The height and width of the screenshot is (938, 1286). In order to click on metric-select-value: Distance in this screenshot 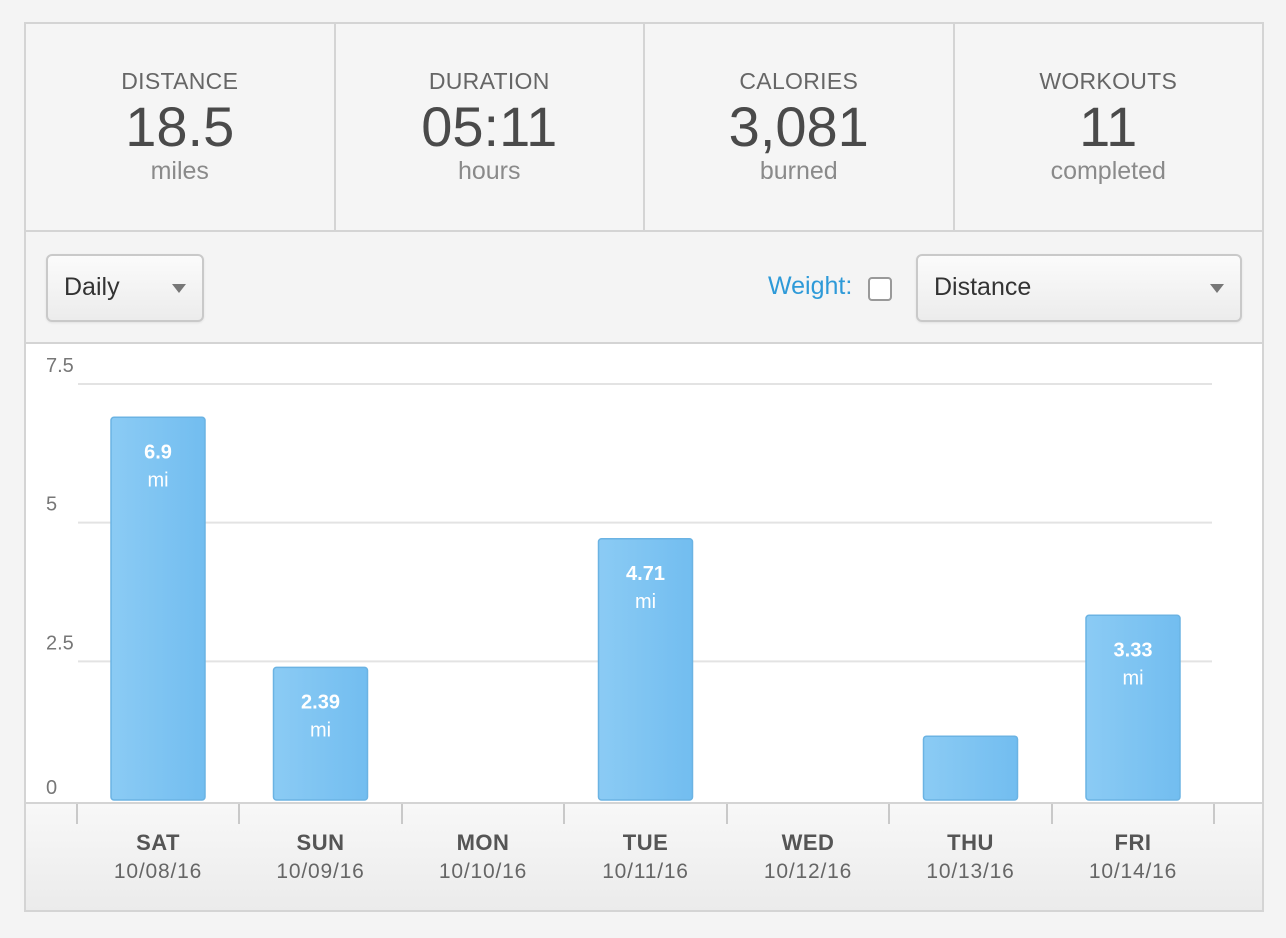, I will do `click(983, 287)`.